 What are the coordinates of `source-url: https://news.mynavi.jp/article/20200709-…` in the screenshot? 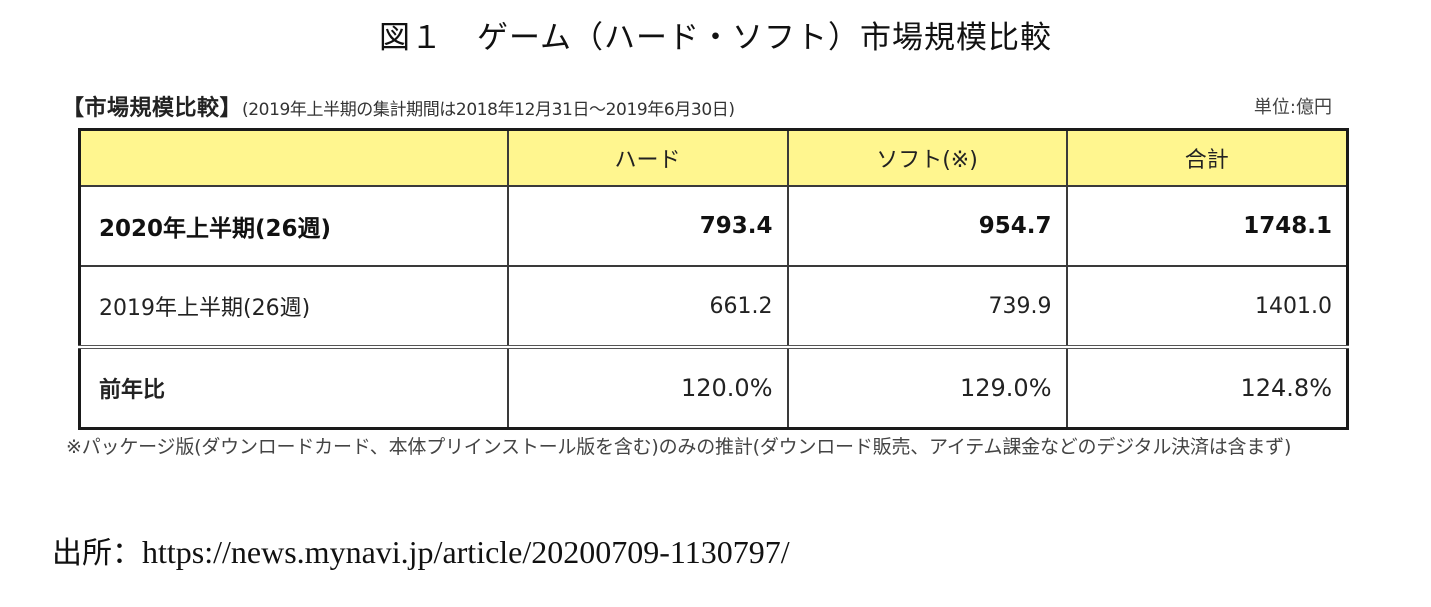 It's located at (466, 552).